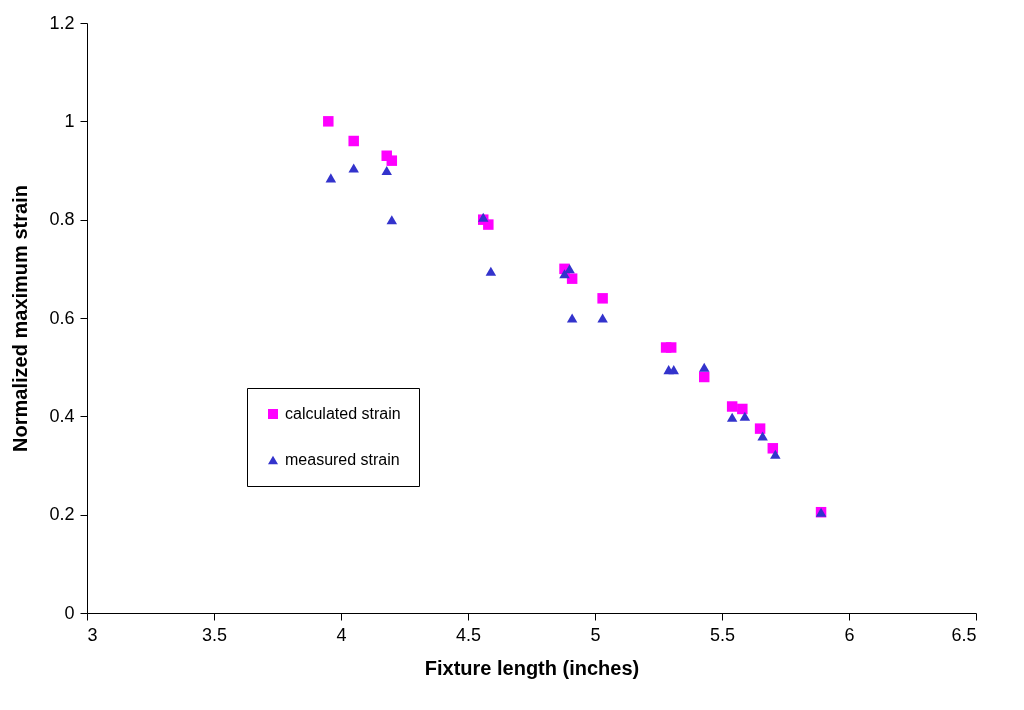  Describe the element at coordinates (722, 634) in the screenshot. I see `x-tick-label: 5.5` at that location.